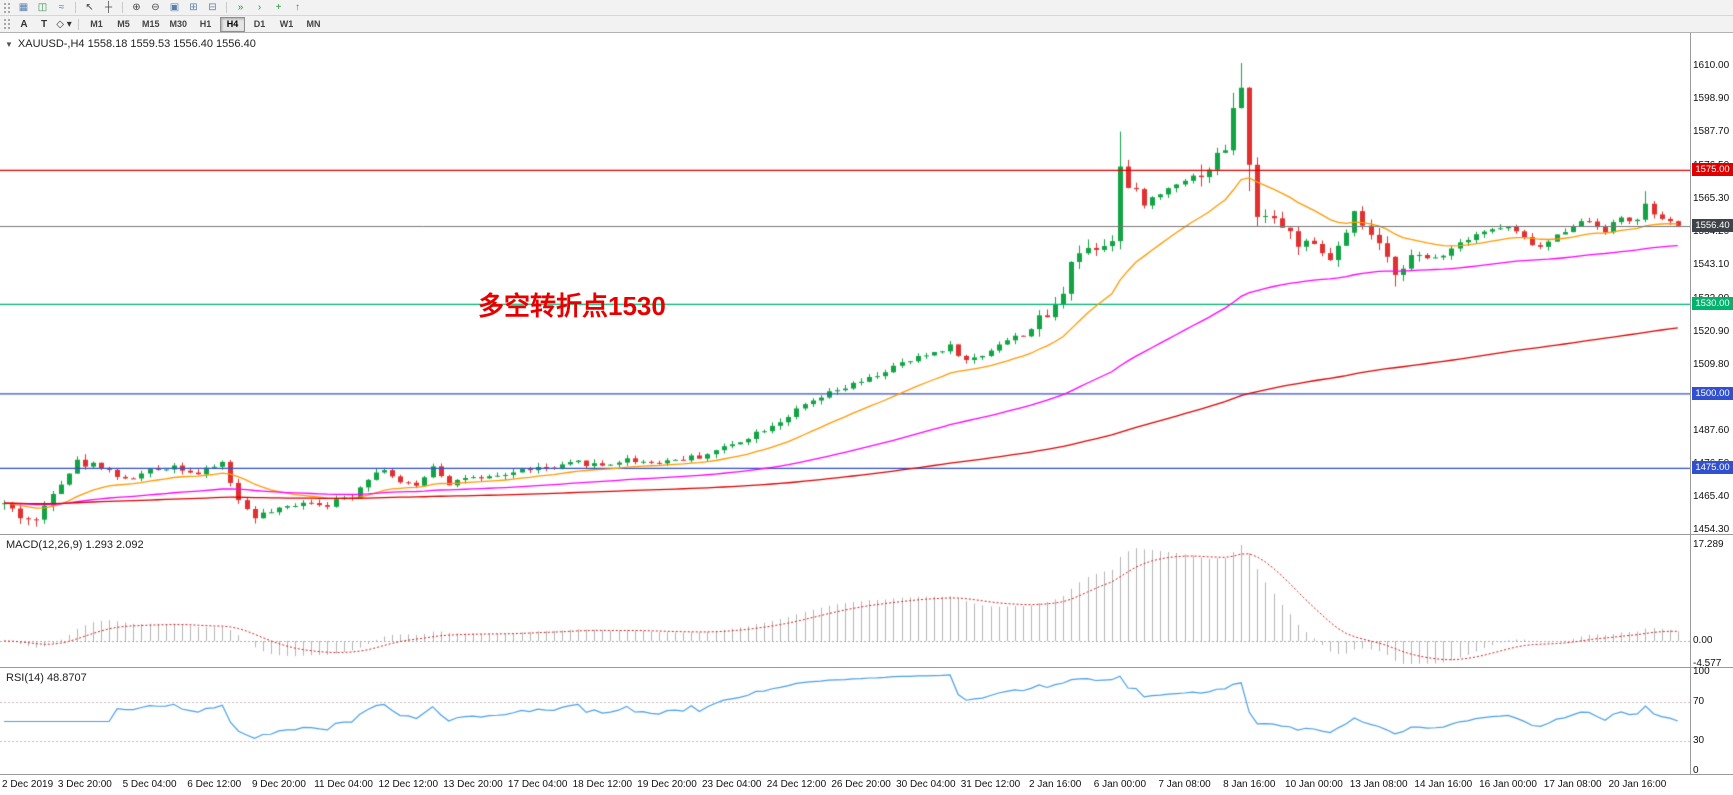 The height and width of the screenshot is (795, 1733). What do you see at coordinates (108, 7) in the screenshot?
I see `crosshair-icon: ┼` at bounding box center [108, 7].